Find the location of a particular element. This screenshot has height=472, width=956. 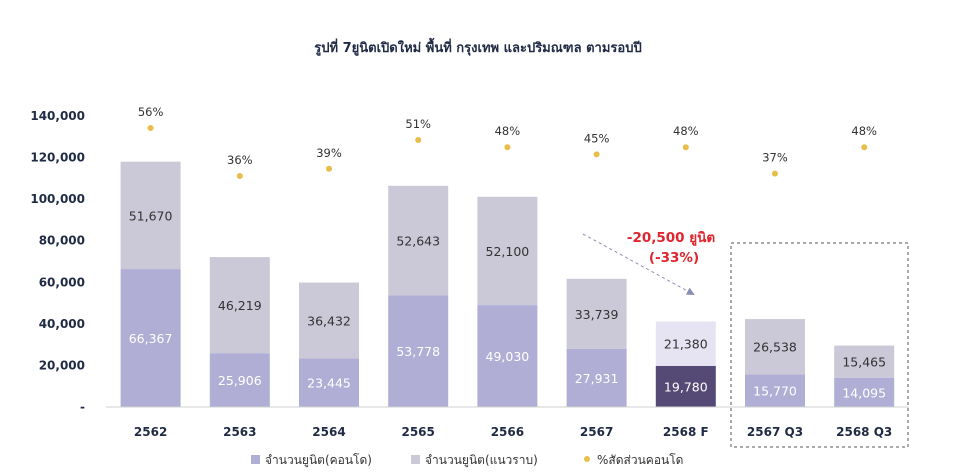

annotation-percent: (-33%) is located at coordinates (674, 258).